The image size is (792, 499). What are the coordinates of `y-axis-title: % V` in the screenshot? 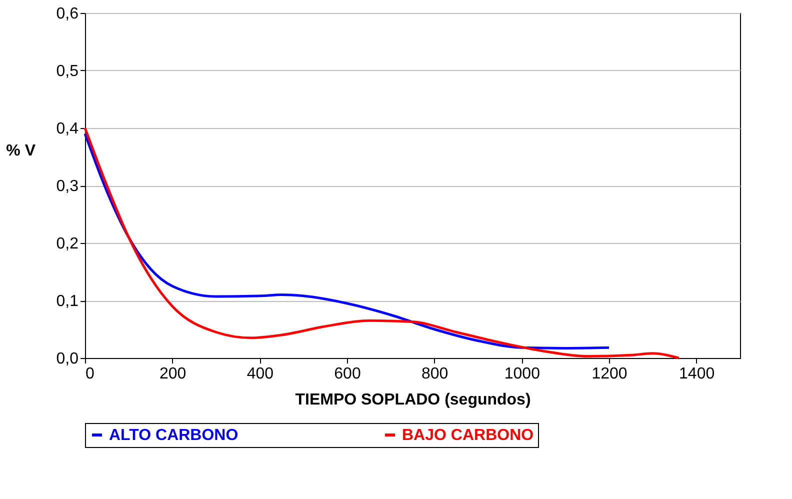 It's located at (21, 151).